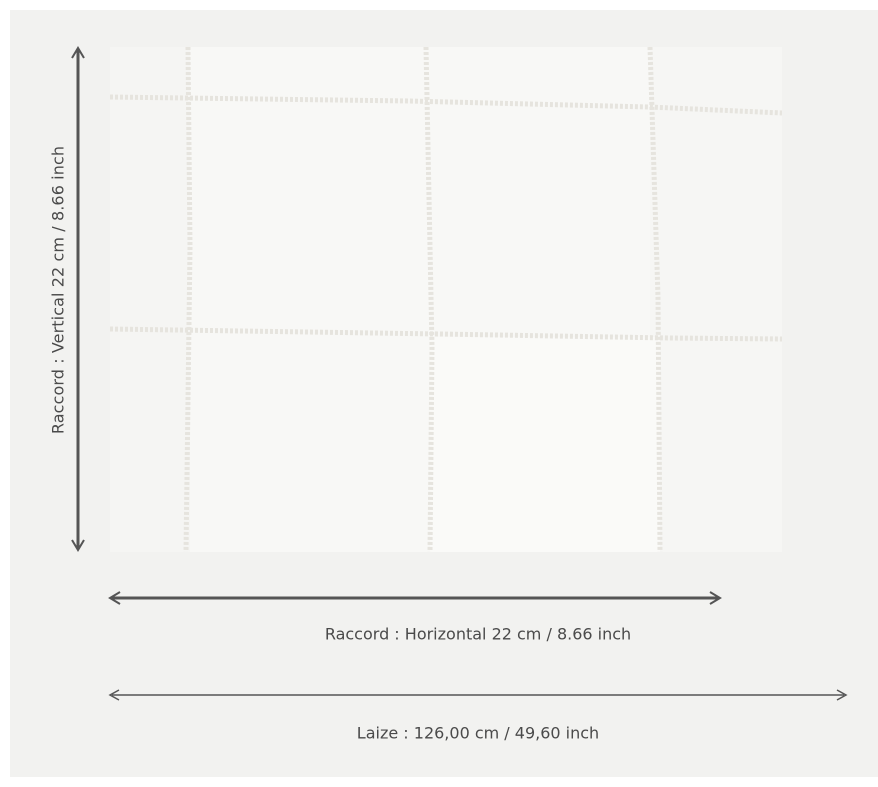  I want to click on width-label: Laize : 126,00 cm / 49,60 inch, so click(478, 733).